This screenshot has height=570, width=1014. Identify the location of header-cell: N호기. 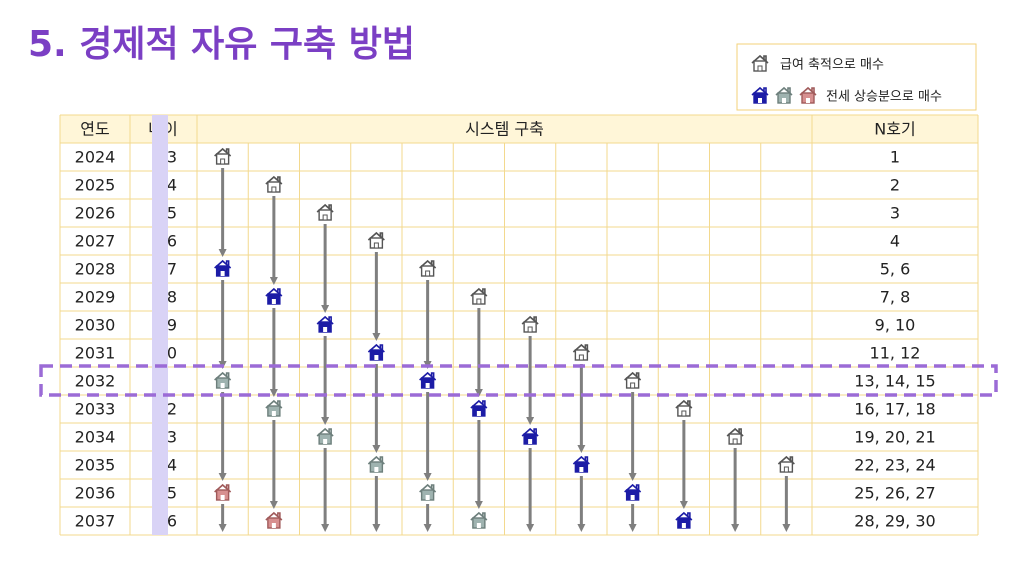
(894, 129).